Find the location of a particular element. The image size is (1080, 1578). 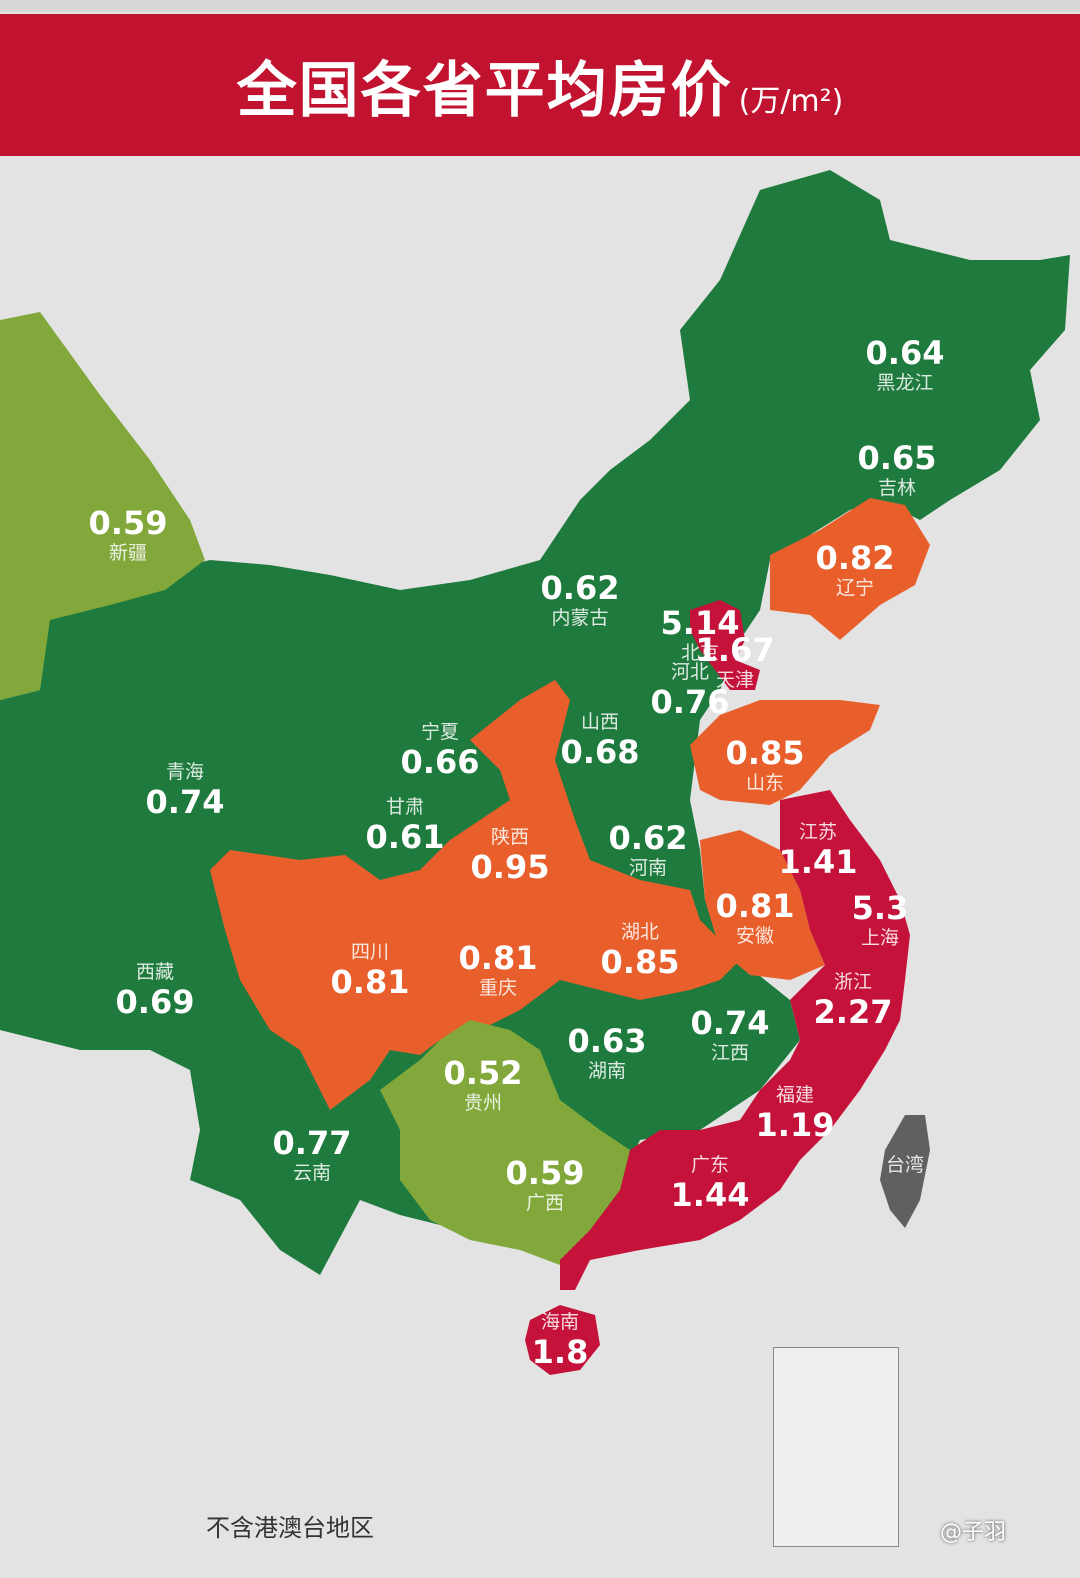

province-label: 0.63 湖南 is located at coordinates (607, 1053).